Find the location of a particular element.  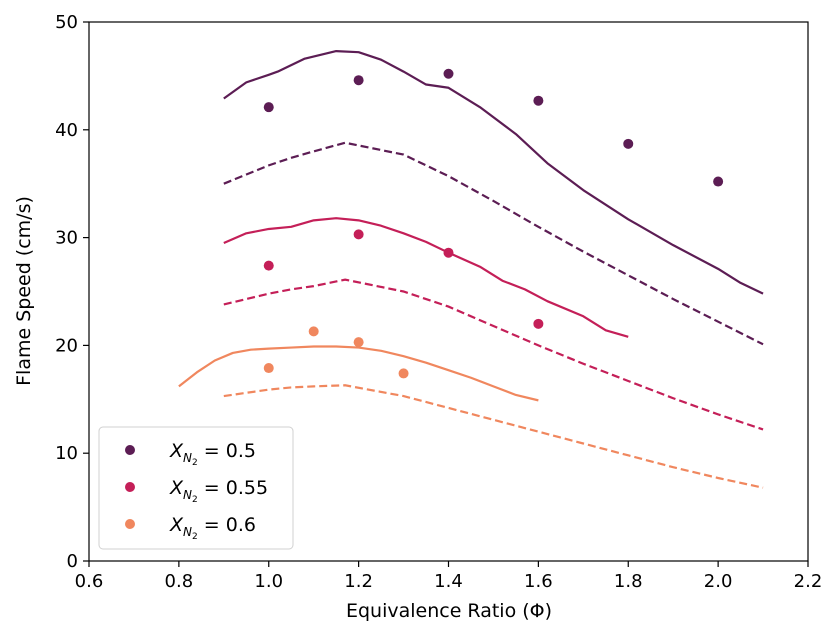

legend-item-3: XN2 = 0.6 is located at coordinates (190, 528).